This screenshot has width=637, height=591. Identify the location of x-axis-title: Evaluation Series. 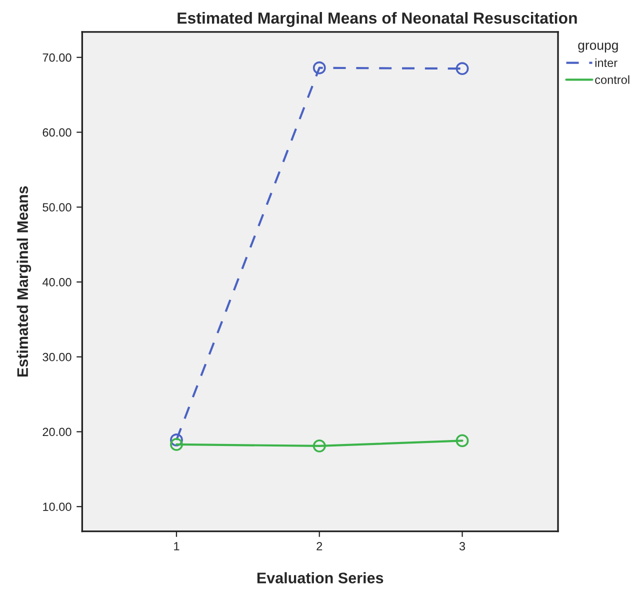
(320, 578).